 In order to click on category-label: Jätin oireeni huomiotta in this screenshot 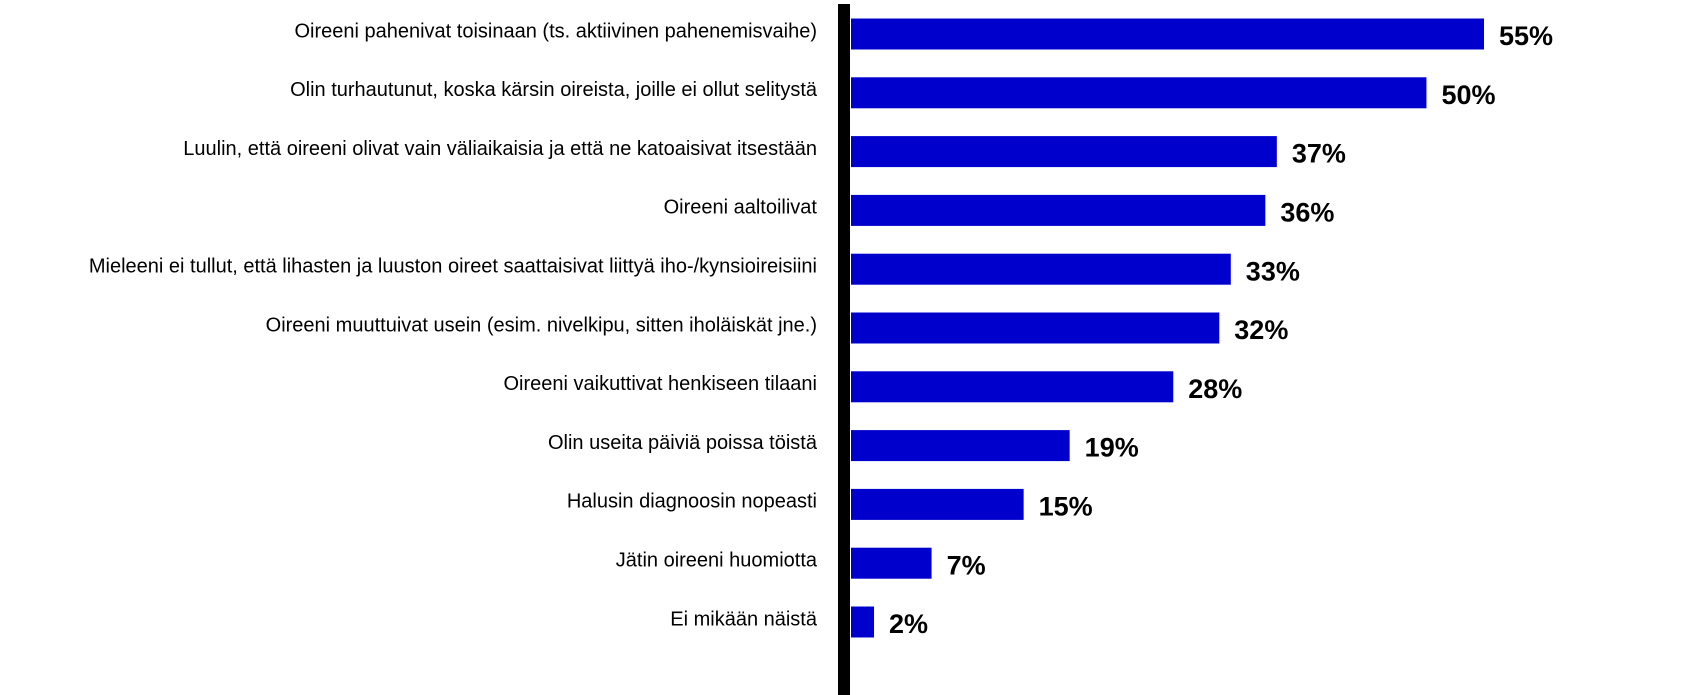, I will do `click(717, 560)`.